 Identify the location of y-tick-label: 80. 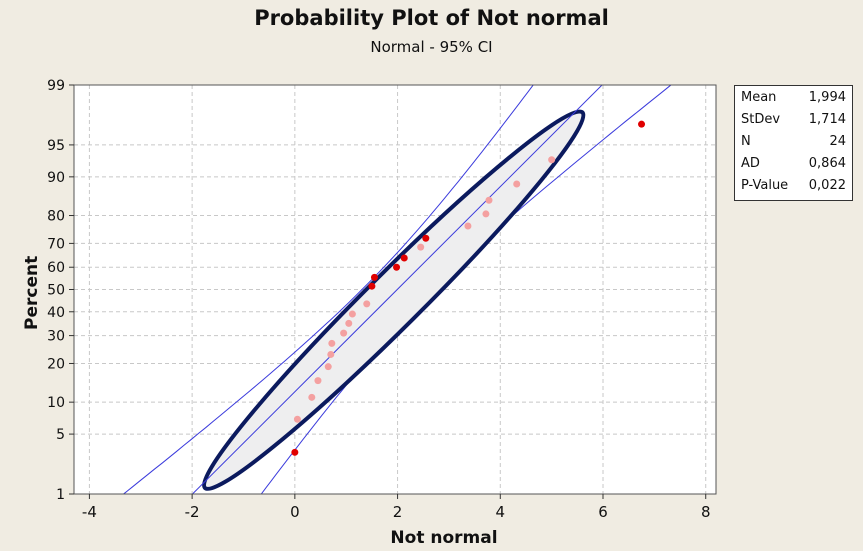
(56, 217).